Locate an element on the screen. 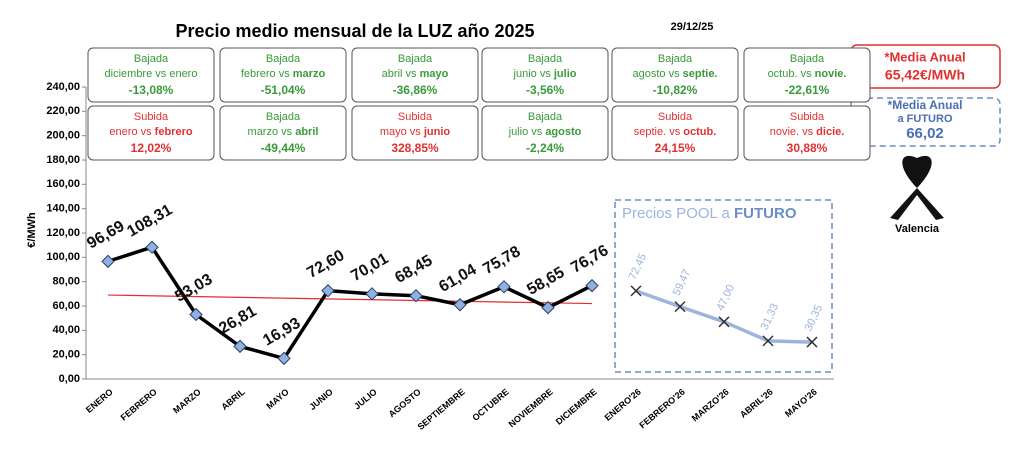 Image resolution: width=1024 pixels, height=462 pixels. x-tick-label: MAYO'26 is located at coordinates (801, 403).